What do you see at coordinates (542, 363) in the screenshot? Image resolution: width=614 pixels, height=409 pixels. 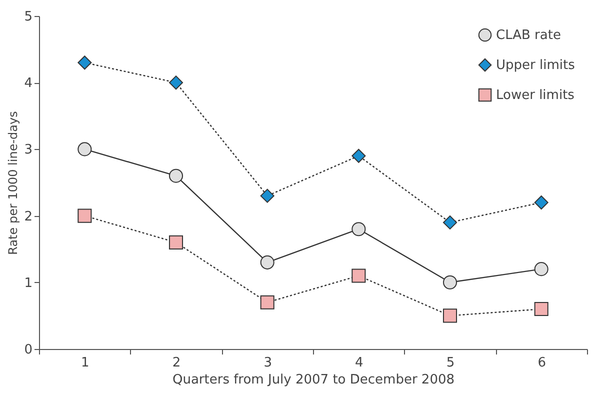 I see `x-tick-label: 6` at bounding box center [542, 363].